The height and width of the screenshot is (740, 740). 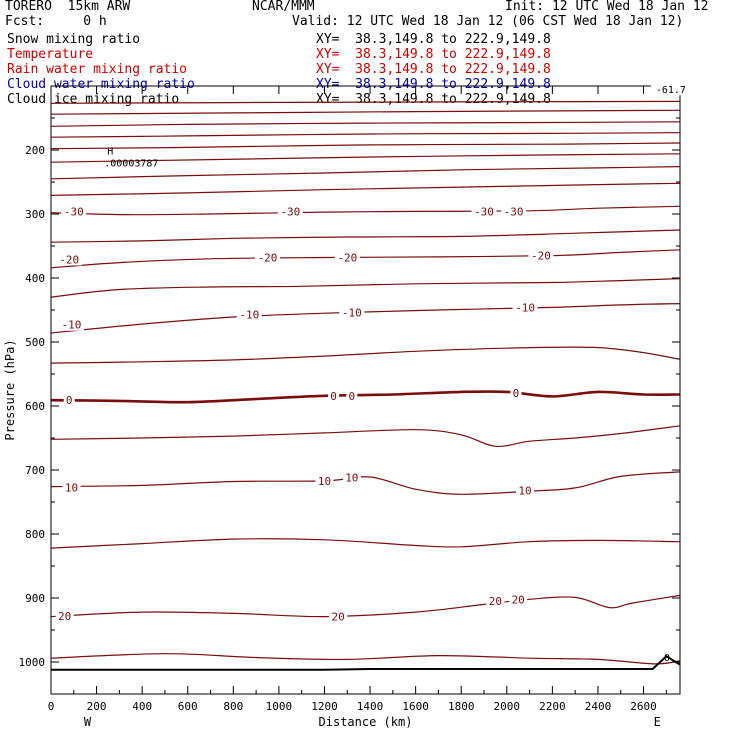 What do you see at coordinates (598, 706) in the screenshot?
I see `x-tick-label: 2400` at bounding box center [598, 706].